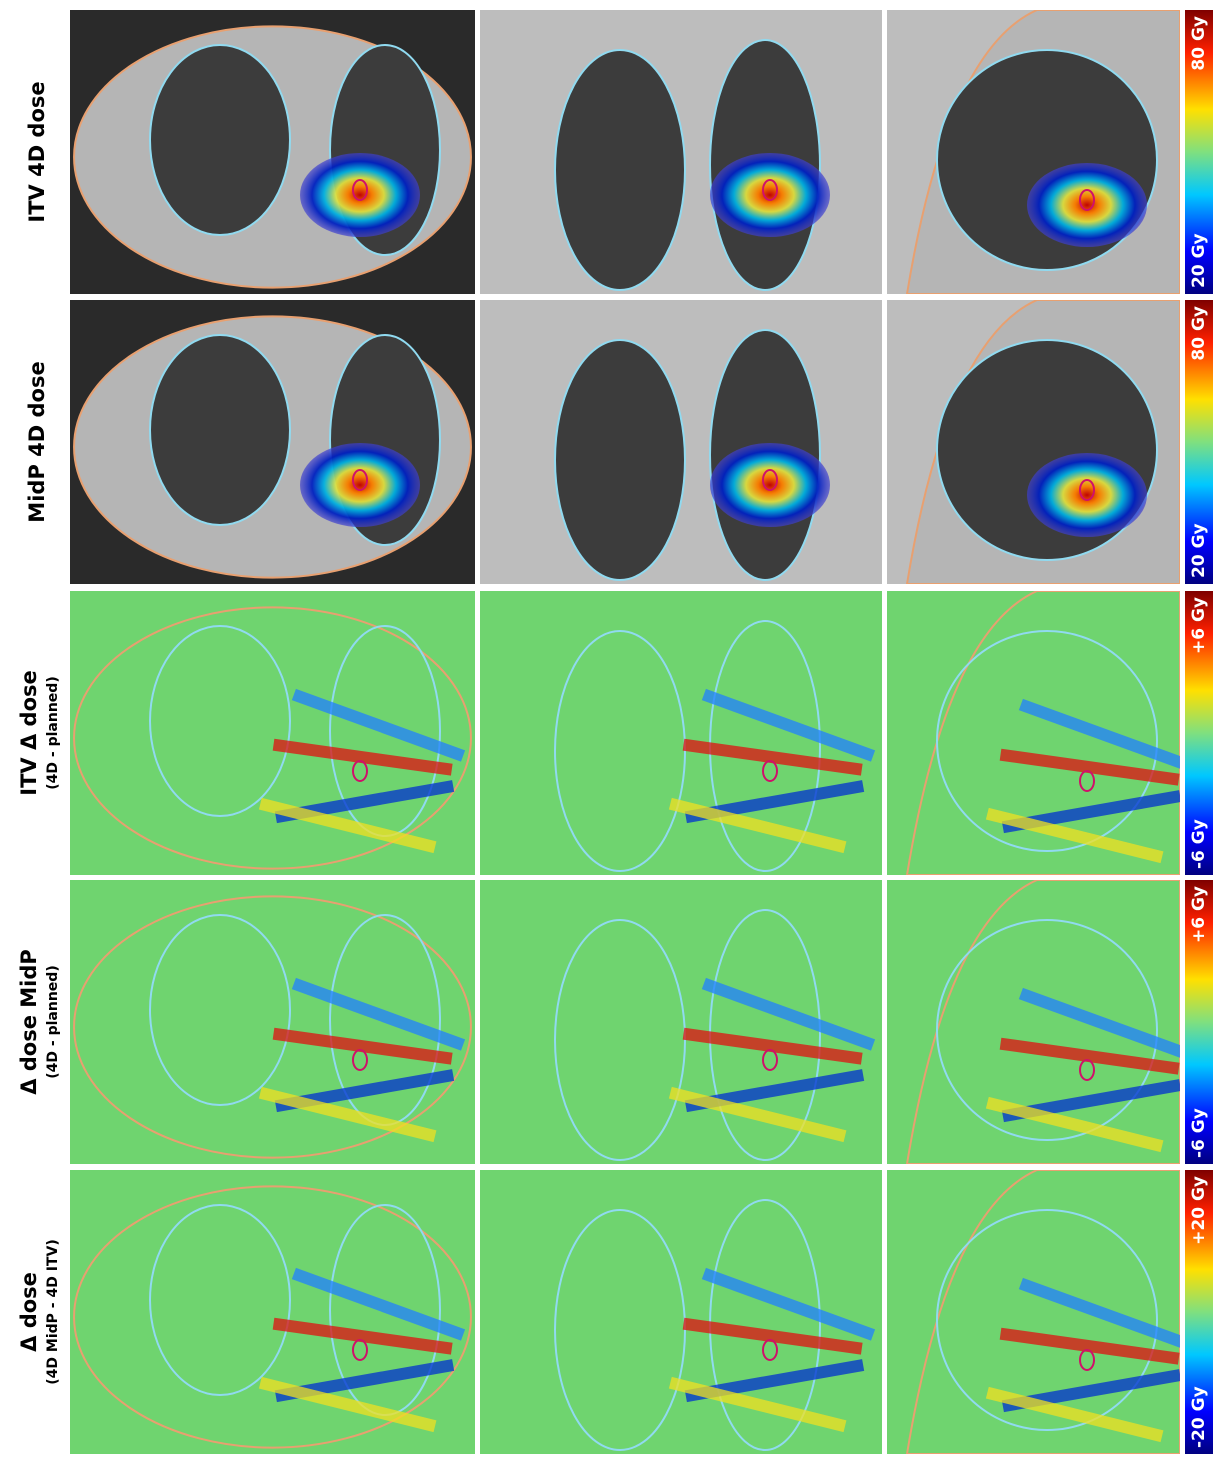 This screenshot has width=1213, height=1457. I want to click on colorbar-low: -20 Gy, so click(1199, 1417).